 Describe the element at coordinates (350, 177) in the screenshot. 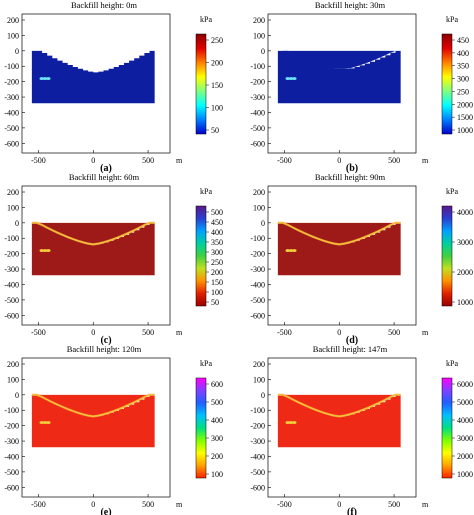

I see `panel-title: Backfill height: 90m` at that location.